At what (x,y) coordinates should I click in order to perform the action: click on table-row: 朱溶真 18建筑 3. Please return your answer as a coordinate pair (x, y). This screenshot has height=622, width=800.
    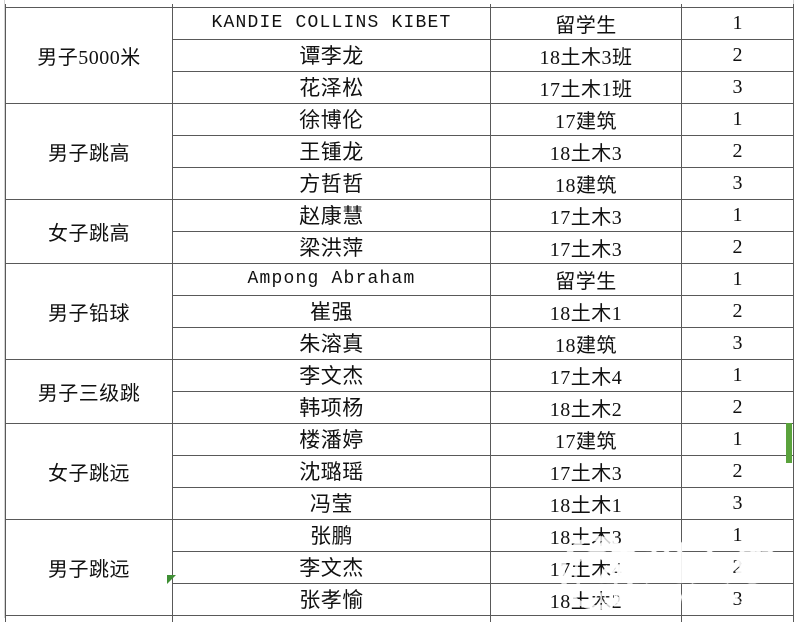
    Looking at the image, I should click on (400, 343).